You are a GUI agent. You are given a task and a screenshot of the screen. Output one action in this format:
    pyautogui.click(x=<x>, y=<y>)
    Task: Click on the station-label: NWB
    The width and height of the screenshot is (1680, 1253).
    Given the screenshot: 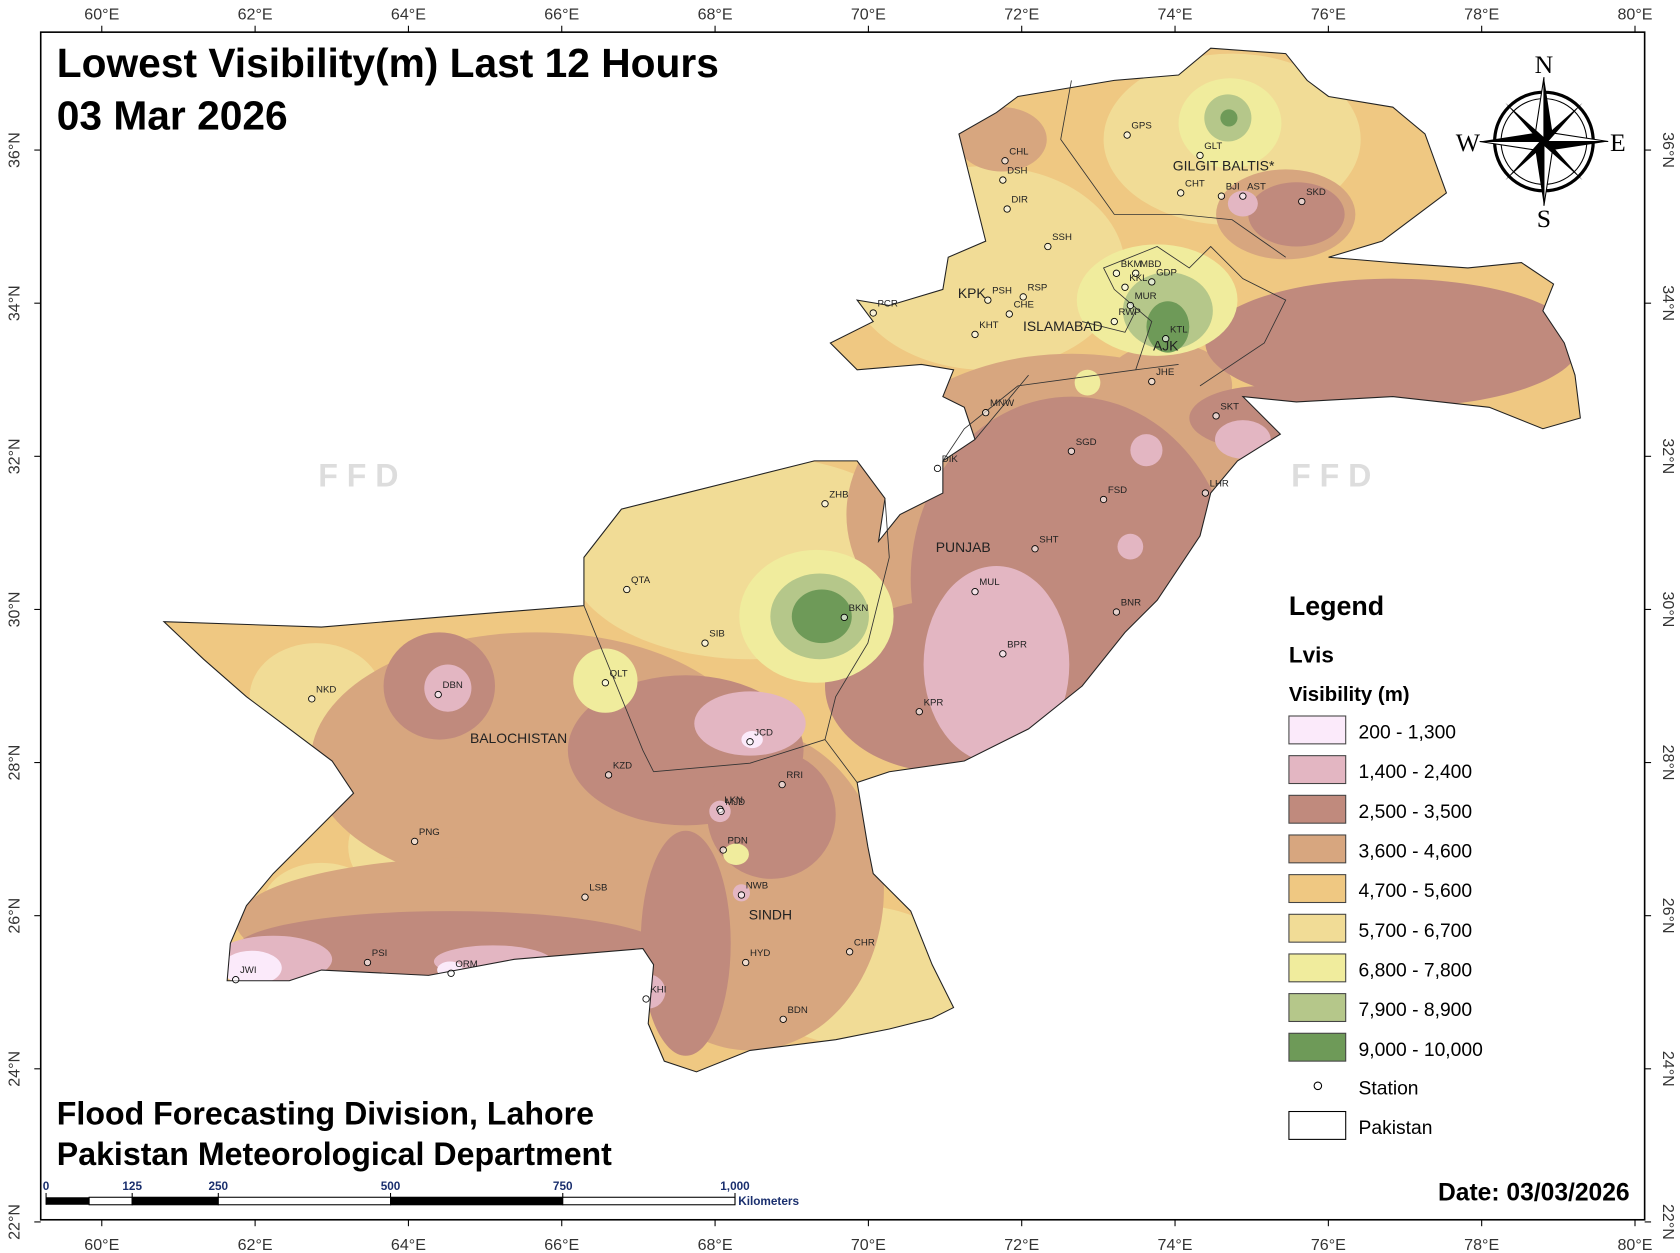 What is the action you would take?
    pyautogui.click(x=757, y=886)
    